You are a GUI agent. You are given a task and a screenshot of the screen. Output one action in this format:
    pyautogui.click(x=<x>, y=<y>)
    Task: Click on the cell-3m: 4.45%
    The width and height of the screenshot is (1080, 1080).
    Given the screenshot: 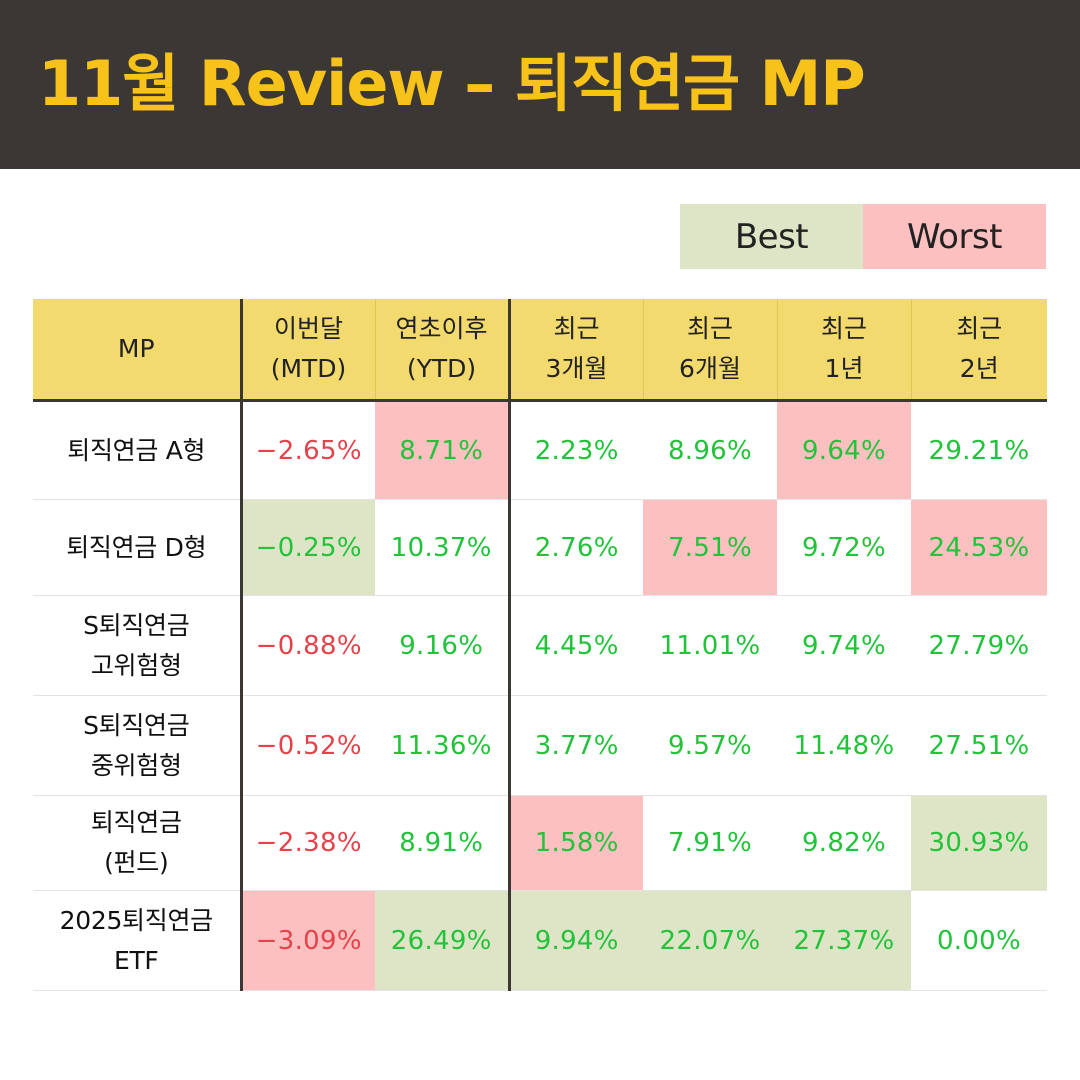 What is the action you would take?
    pyautogui.click(x=575, y=645)
    